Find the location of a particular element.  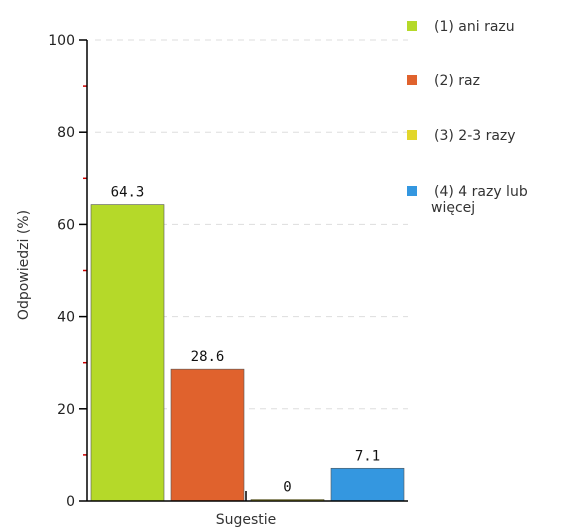

y-tick-label: 60 is located at coordinates (66, 225).